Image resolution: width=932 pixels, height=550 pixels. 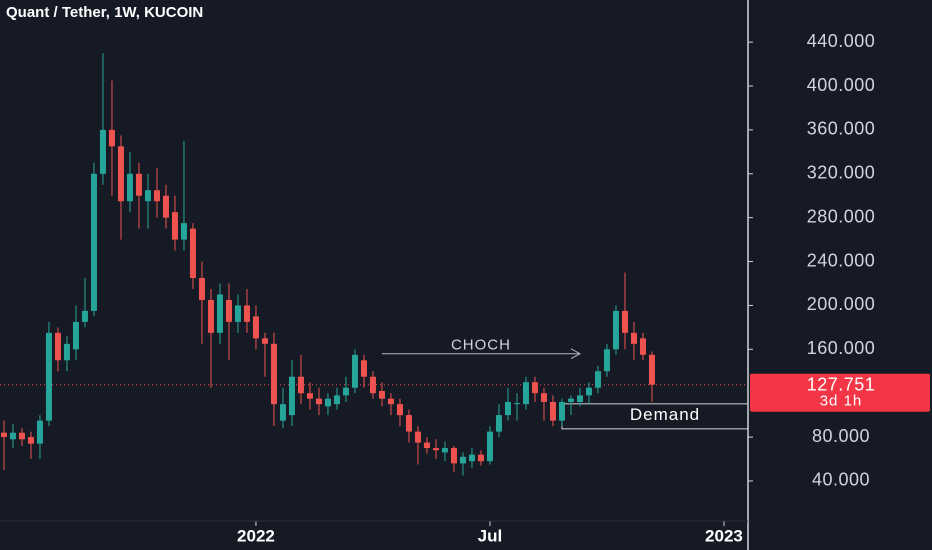 What do you see at coordinates (841, 384) in the screenshot?
I see `last-price-label: 127.751` at bounding box center [841, 384].